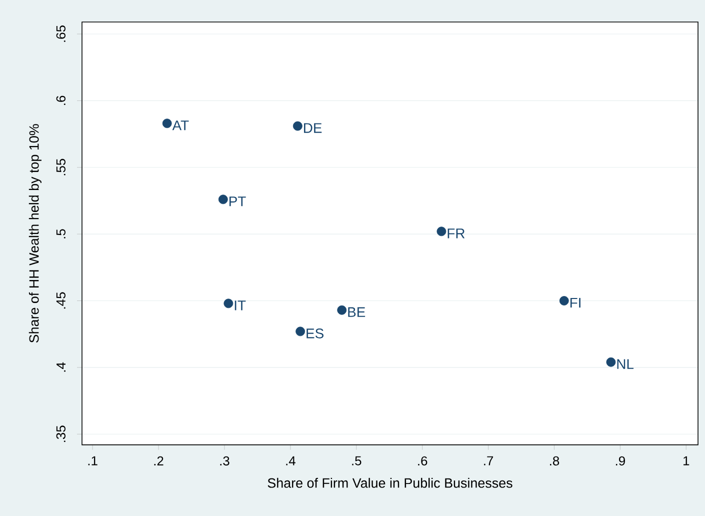 The width and height of the screenshot is (705, 516). Describe the element at coordinates (61, 367) in the screenshot. I see `y-tick-label: .4` at that location.